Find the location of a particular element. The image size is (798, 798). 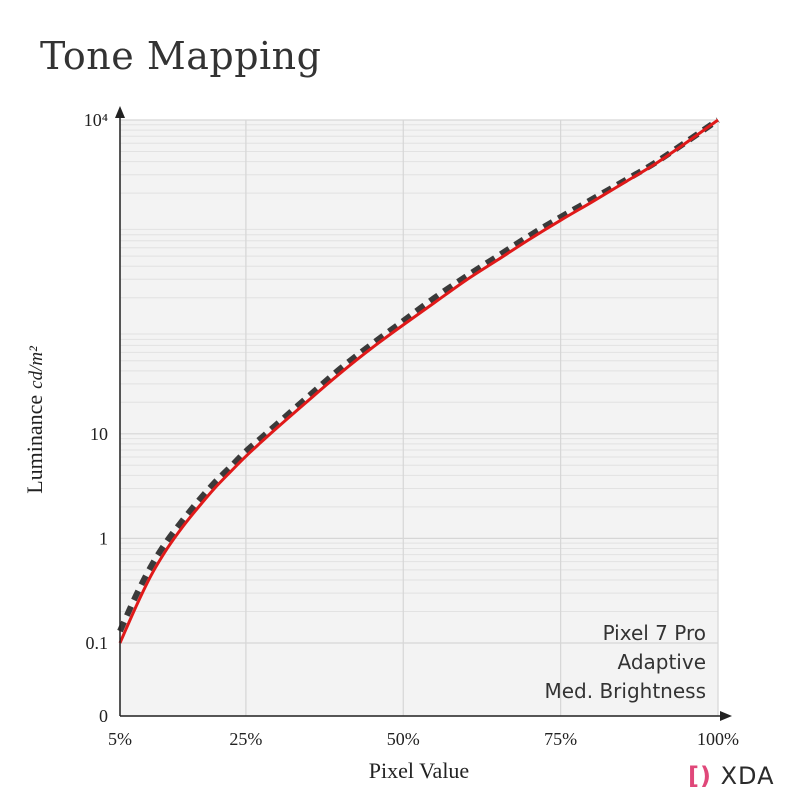

x-axis-label: Pixel Value is located at coordinates (419, 770).